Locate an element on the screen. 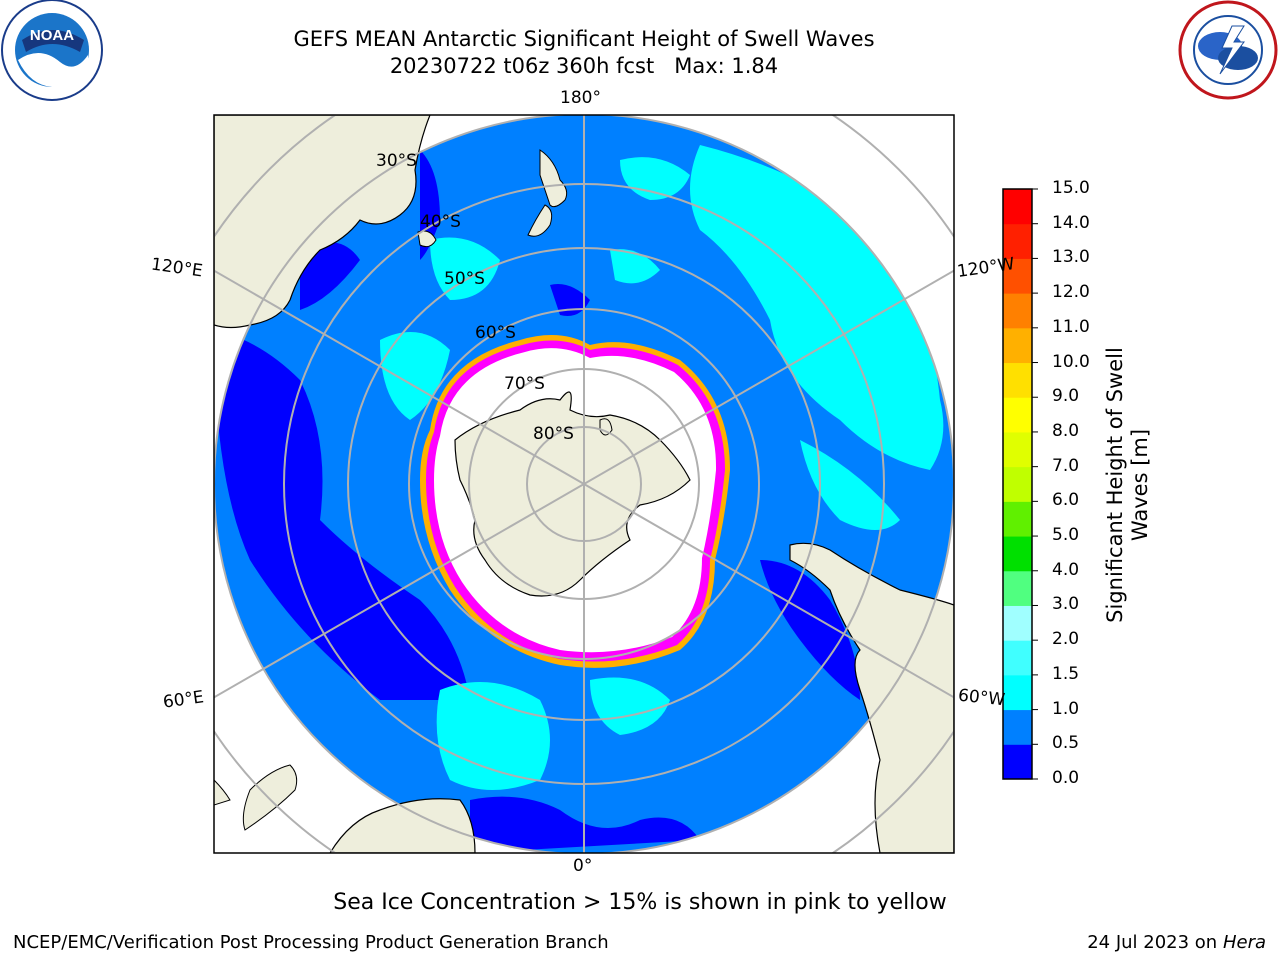 This screenshot has height=960, width=1280. low-swell-region-west is located at coordinates (342, 515).